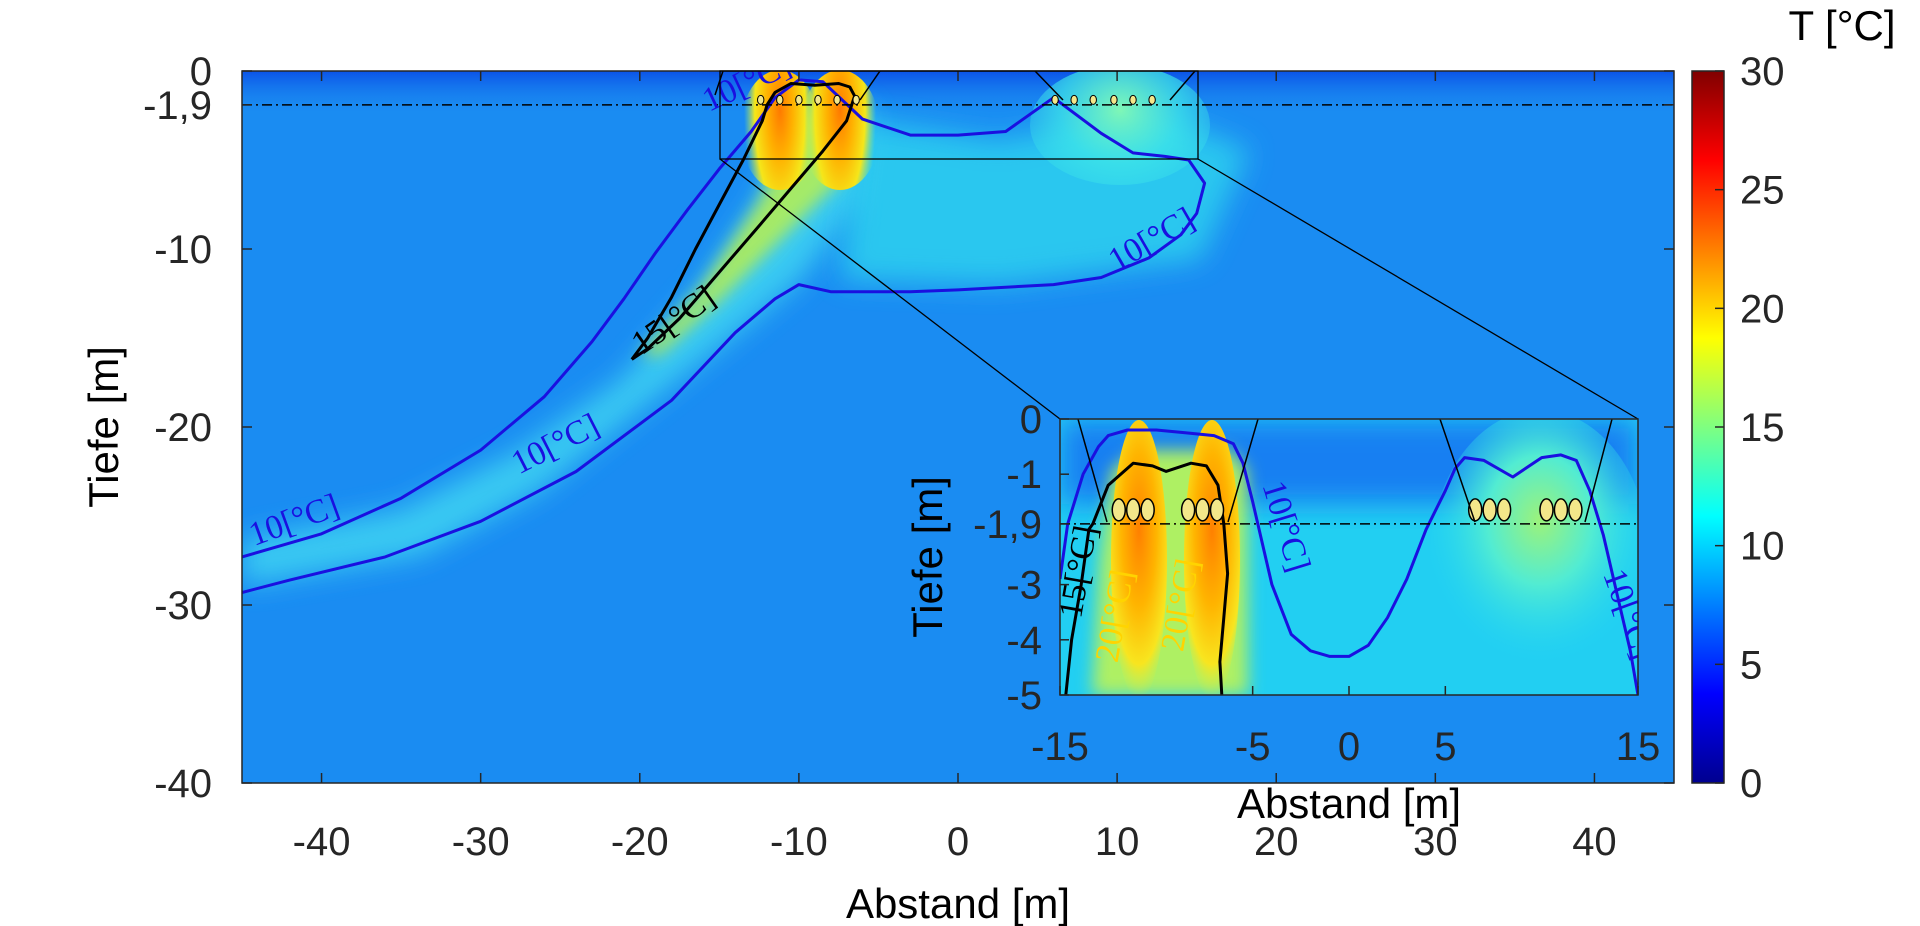  Describe the element at coordinates (1031, 420) in the screenshot. I see `inset-y-tick-label: 0` at that location.